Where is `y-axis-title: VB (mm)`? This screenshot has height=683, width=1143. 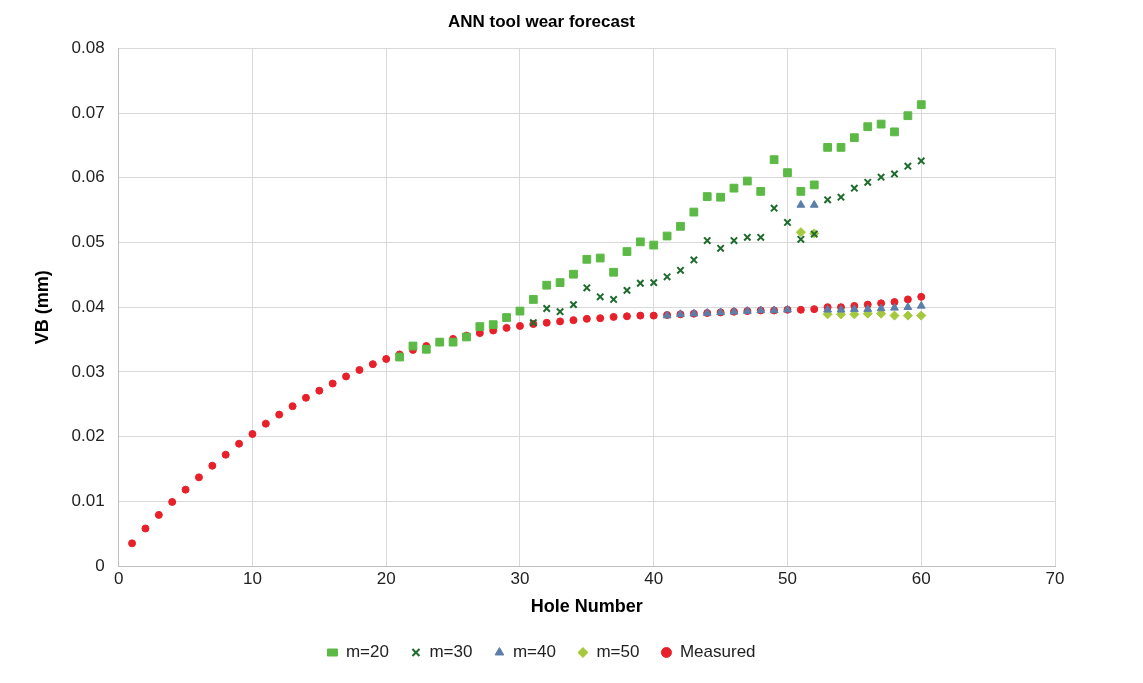 y-axis-title: VB (mm) is located at coordinates (41, 307).